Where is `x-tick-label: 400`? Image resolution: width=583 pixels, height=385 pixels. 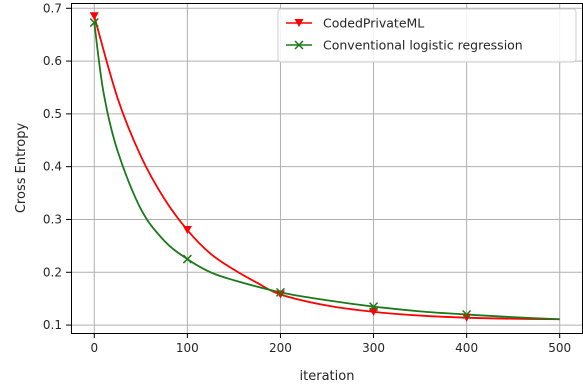 x-tick-label: 400 is located at coordinates (466, 348).